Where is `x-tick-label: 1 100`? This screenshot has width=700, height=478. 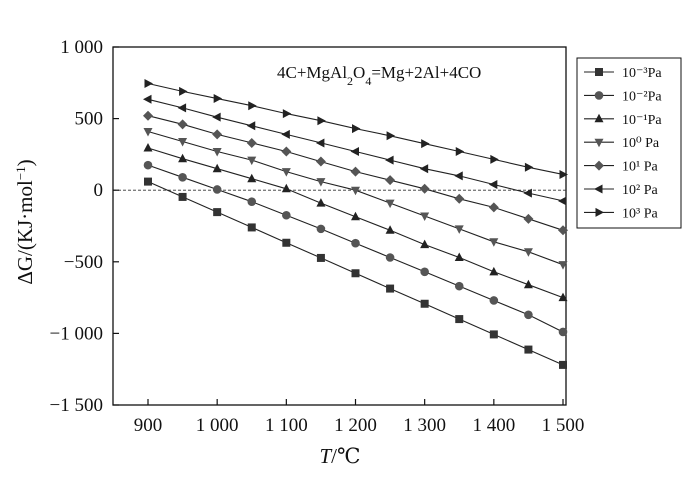
x-tick-label: 1 100 is located at coordinates (286, 425).